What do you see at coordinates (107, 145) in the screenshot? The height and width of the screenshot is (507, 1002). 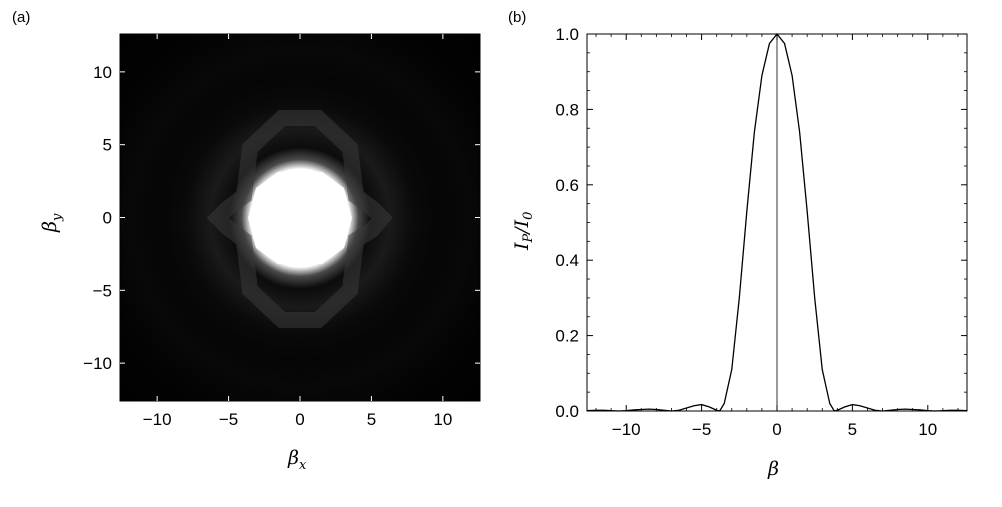 I see `heatmap-ytick-label: 5` at bounding box center [107, 145].